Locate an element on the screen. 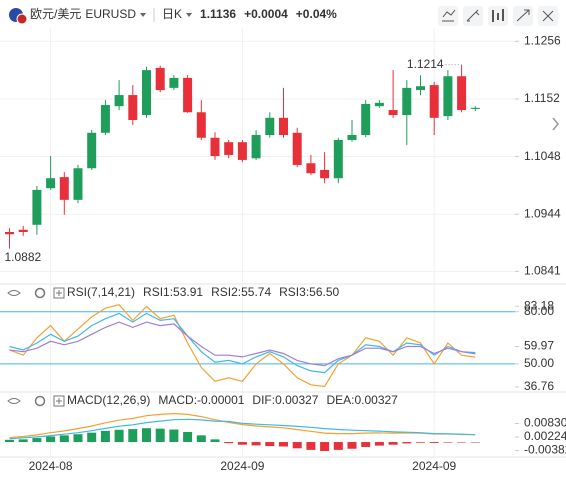 Image resolution: width=566 pixels, height=480 pixels. draw-tool-button is located at coordinates (448, 16).